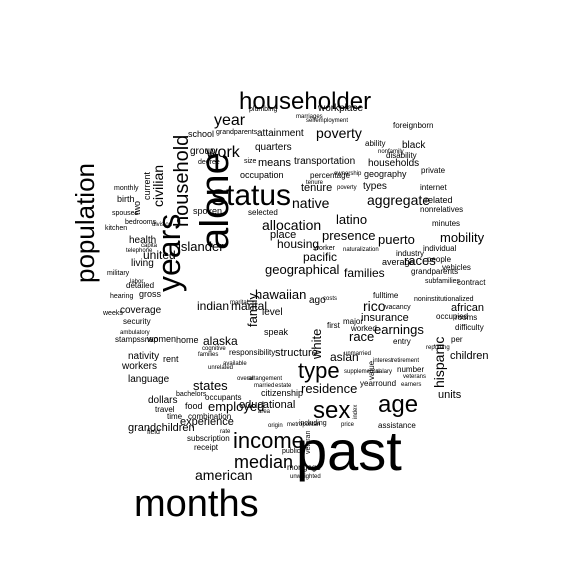 The height and width of the screenshot is (576, 576). Describe the element at coordinates (298, 244) in the screenshot. I see `word-housing: housing` at that location.